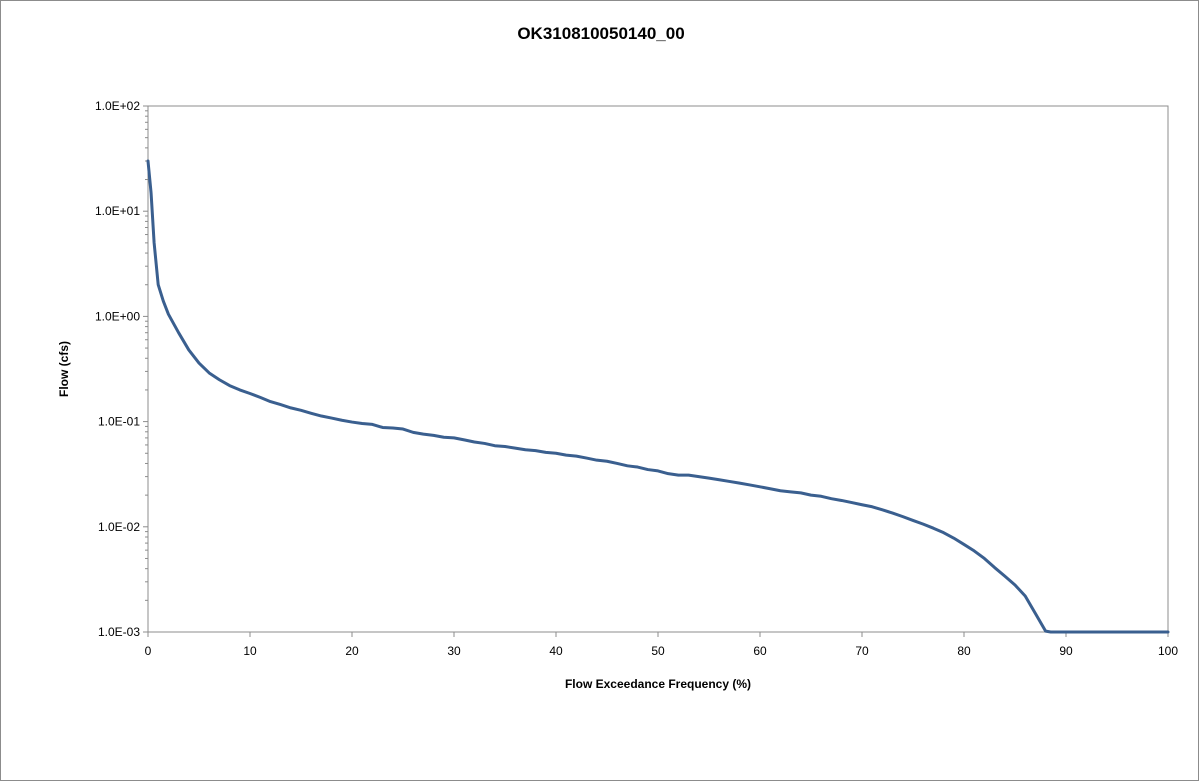 The image size is (1200, 782). What do you see at coordinates (862, 651) in the screenshot?
I see `x-tick-label: 70` at bounding box center [862, 651].